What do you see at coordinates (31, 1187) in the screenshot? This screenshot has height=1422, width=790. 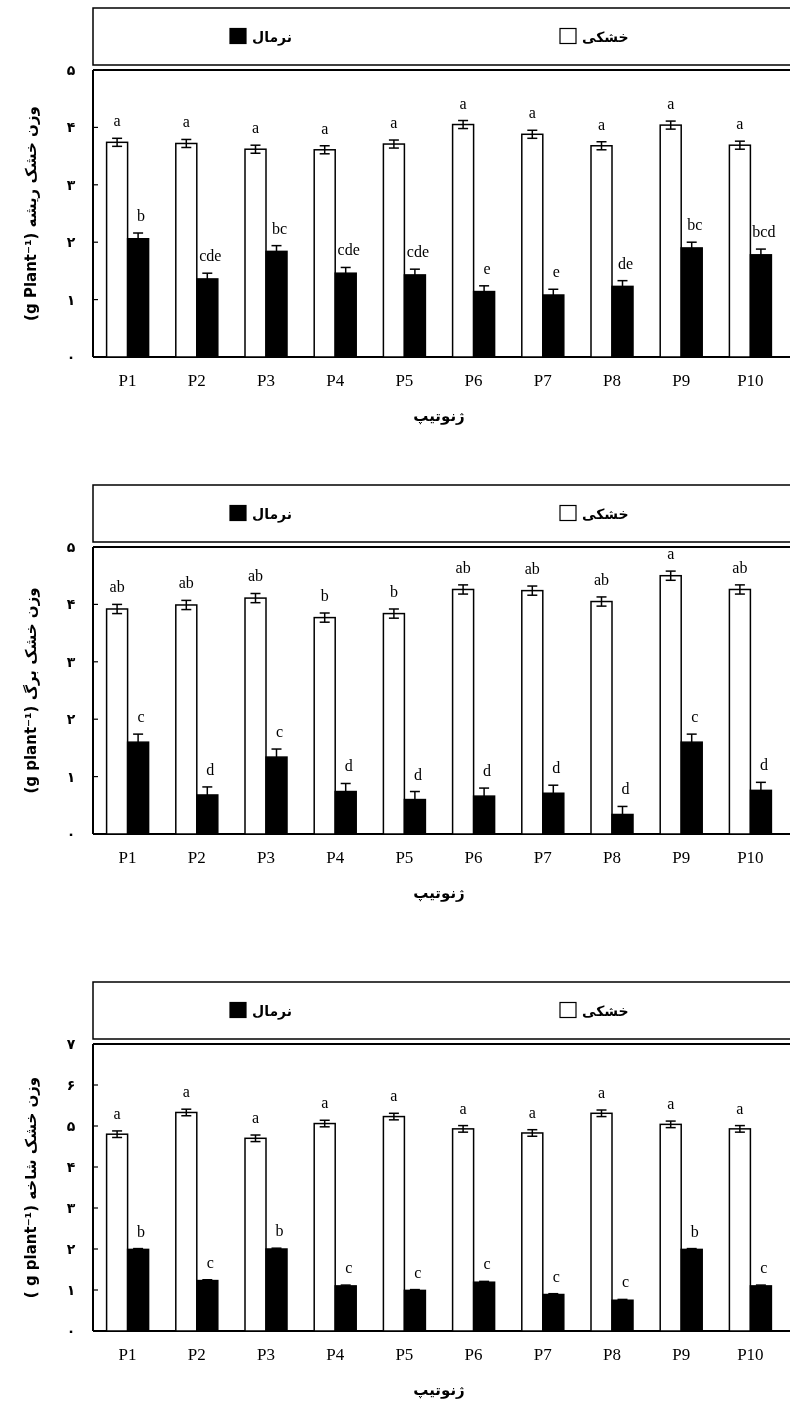 I see `y-axis-title: وزن خشک شاخه (g plant⁻¹ )` at bounding box center [31, 1187].